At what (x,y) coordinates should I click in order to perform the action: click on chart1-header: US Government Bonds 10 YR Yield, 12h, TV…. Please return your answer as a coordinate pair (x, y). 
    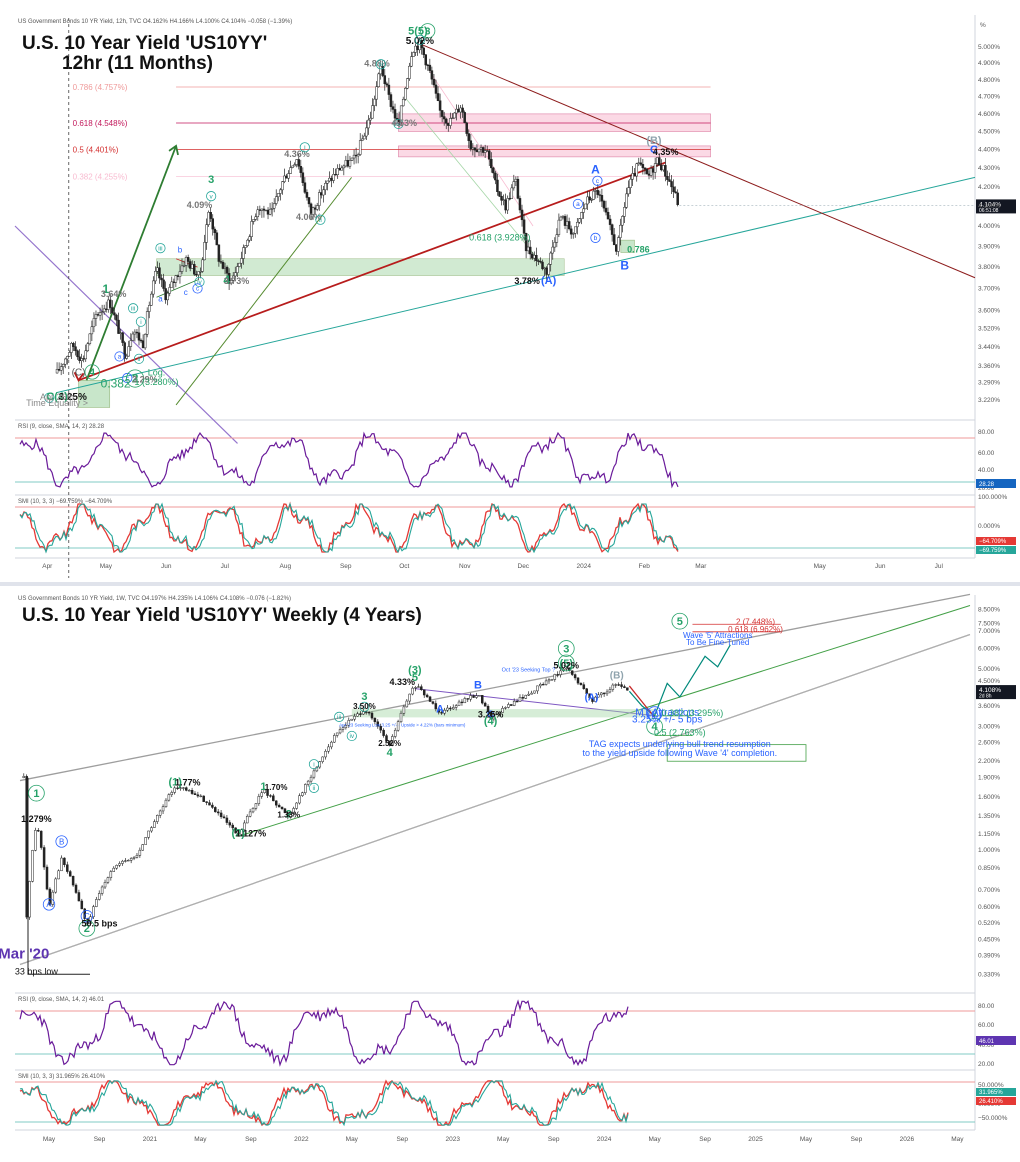
    Looking at the image, I should click on (155, 22).